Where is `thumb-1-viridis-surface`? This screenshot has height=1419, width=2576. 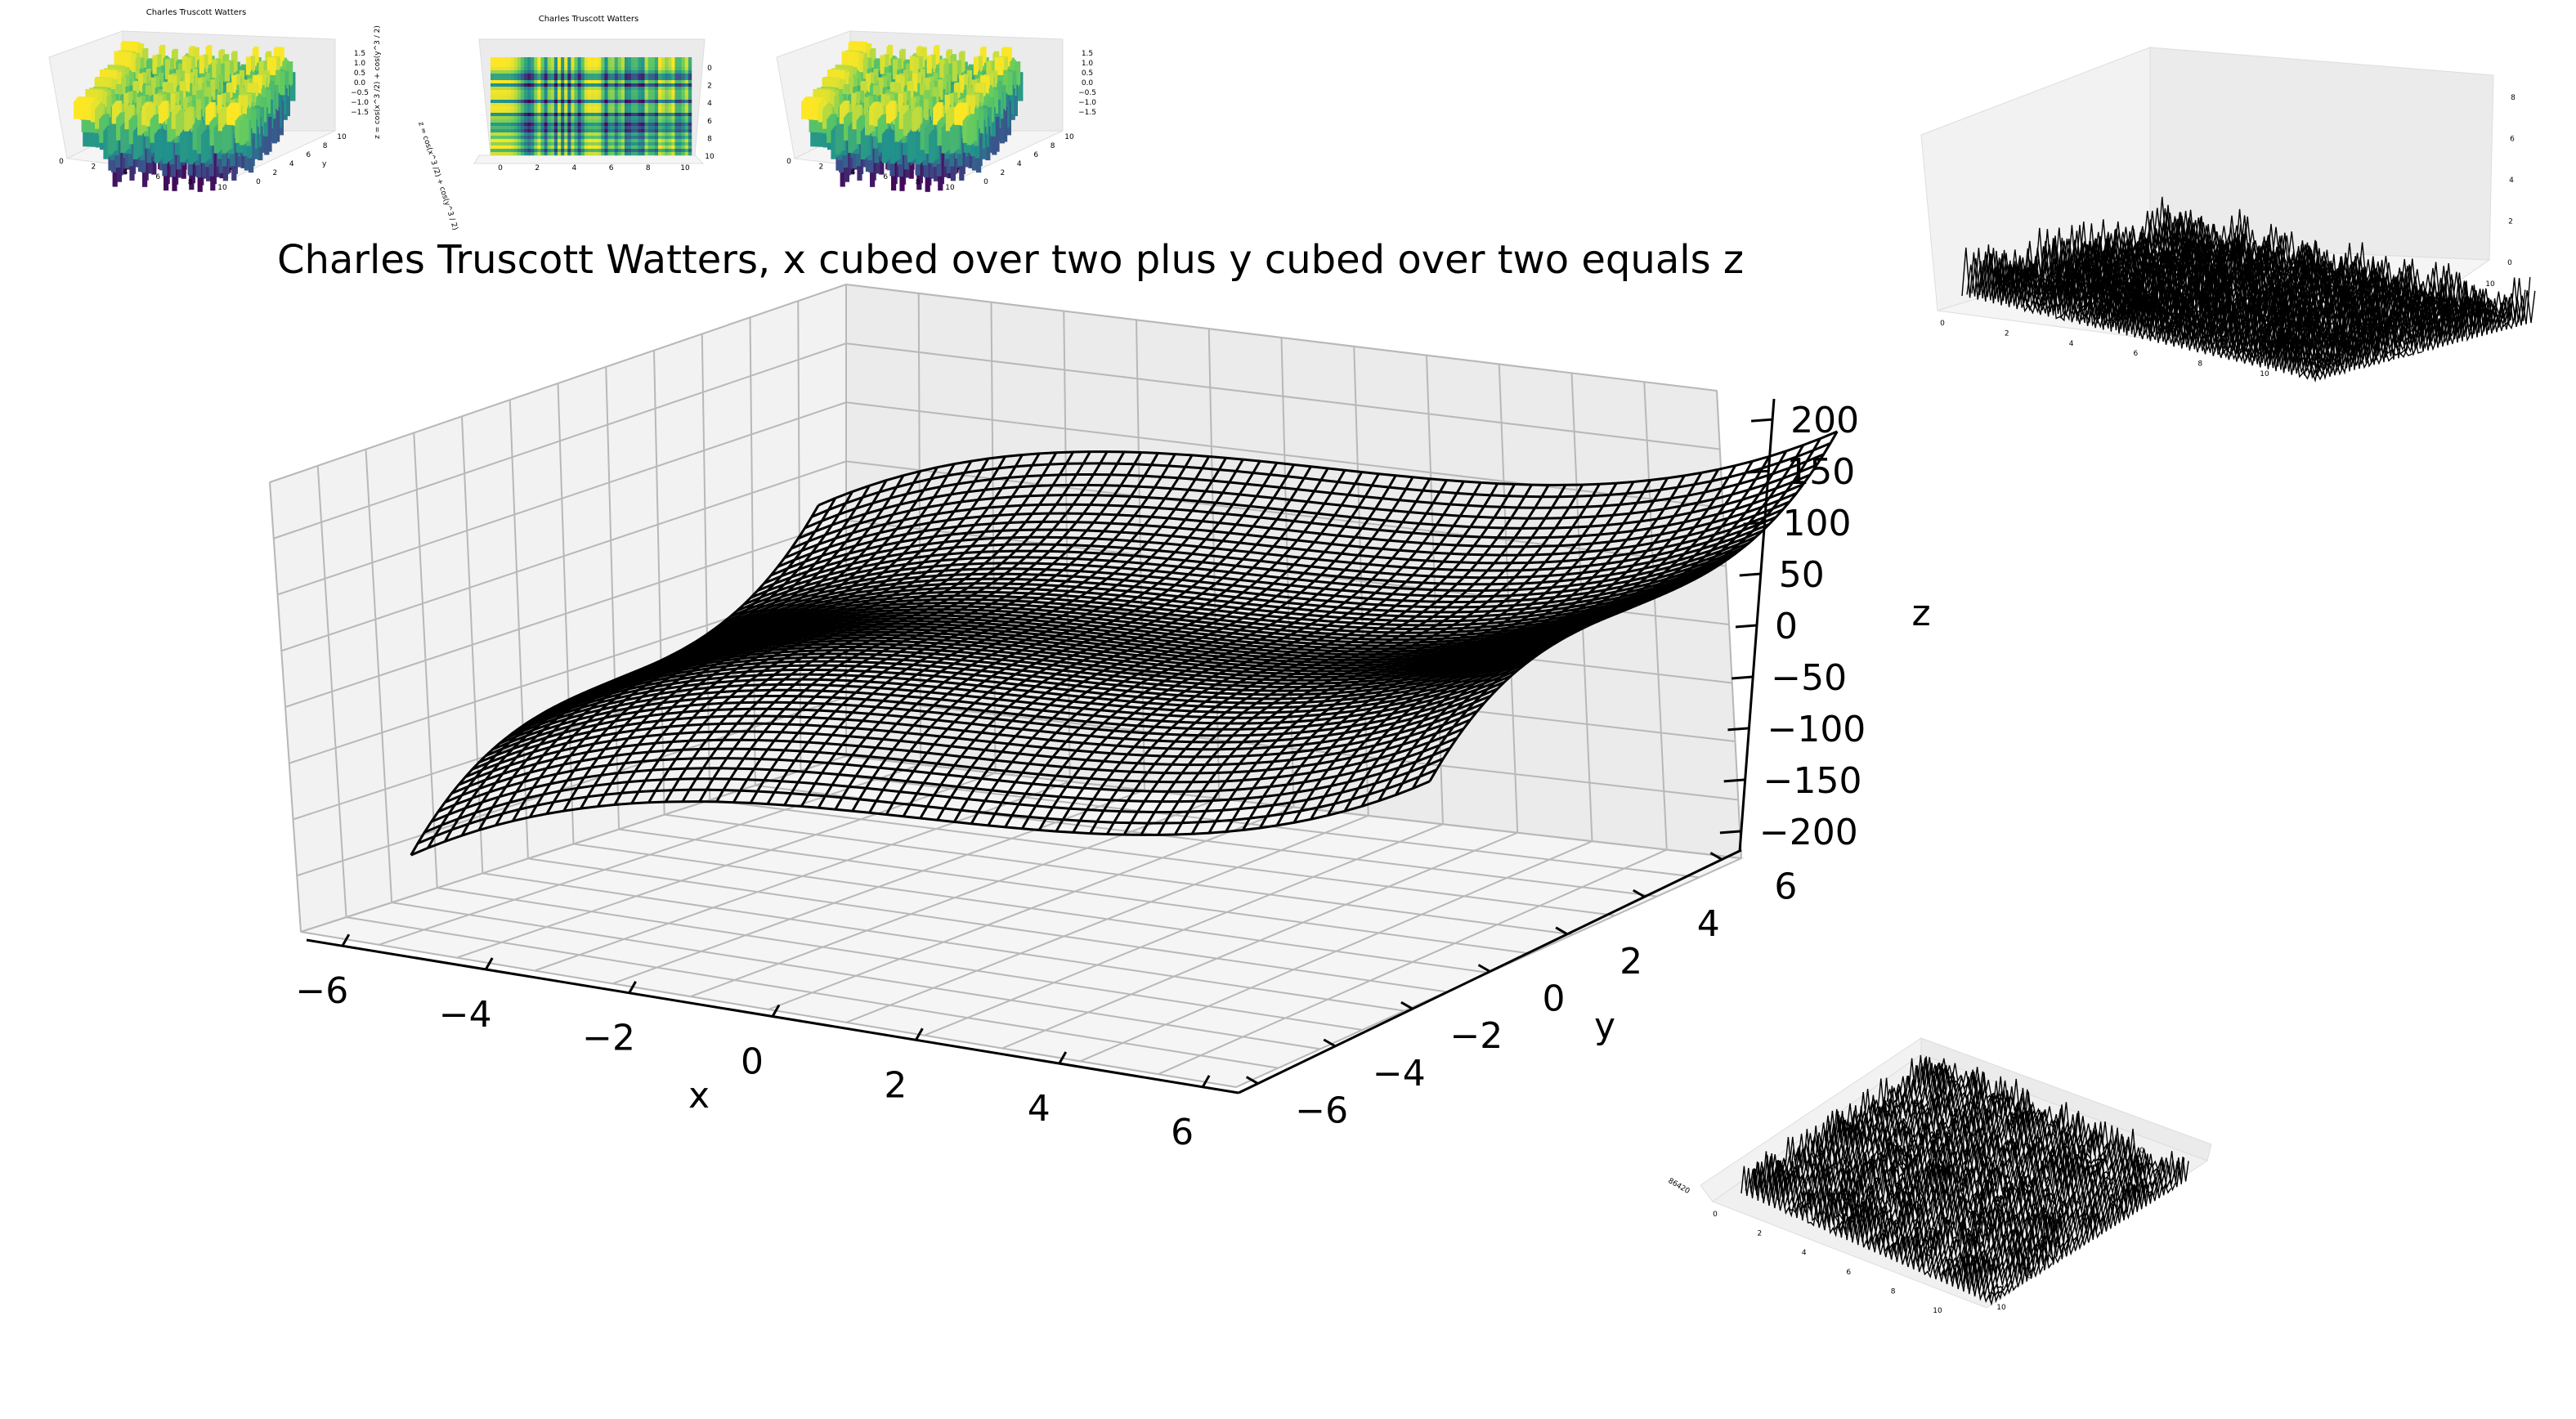 thumb-1-viridis-surface is located at coordinates (185, 116).